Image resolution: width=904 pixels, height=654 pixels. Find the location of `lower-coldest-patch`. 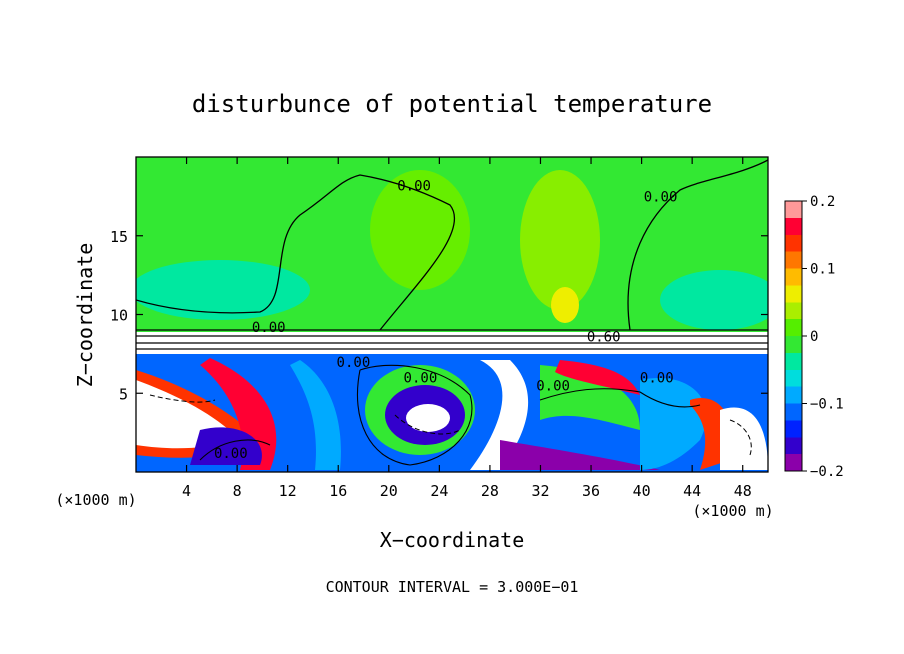

lower-coldest-patch is located at coordinates (580, 455).